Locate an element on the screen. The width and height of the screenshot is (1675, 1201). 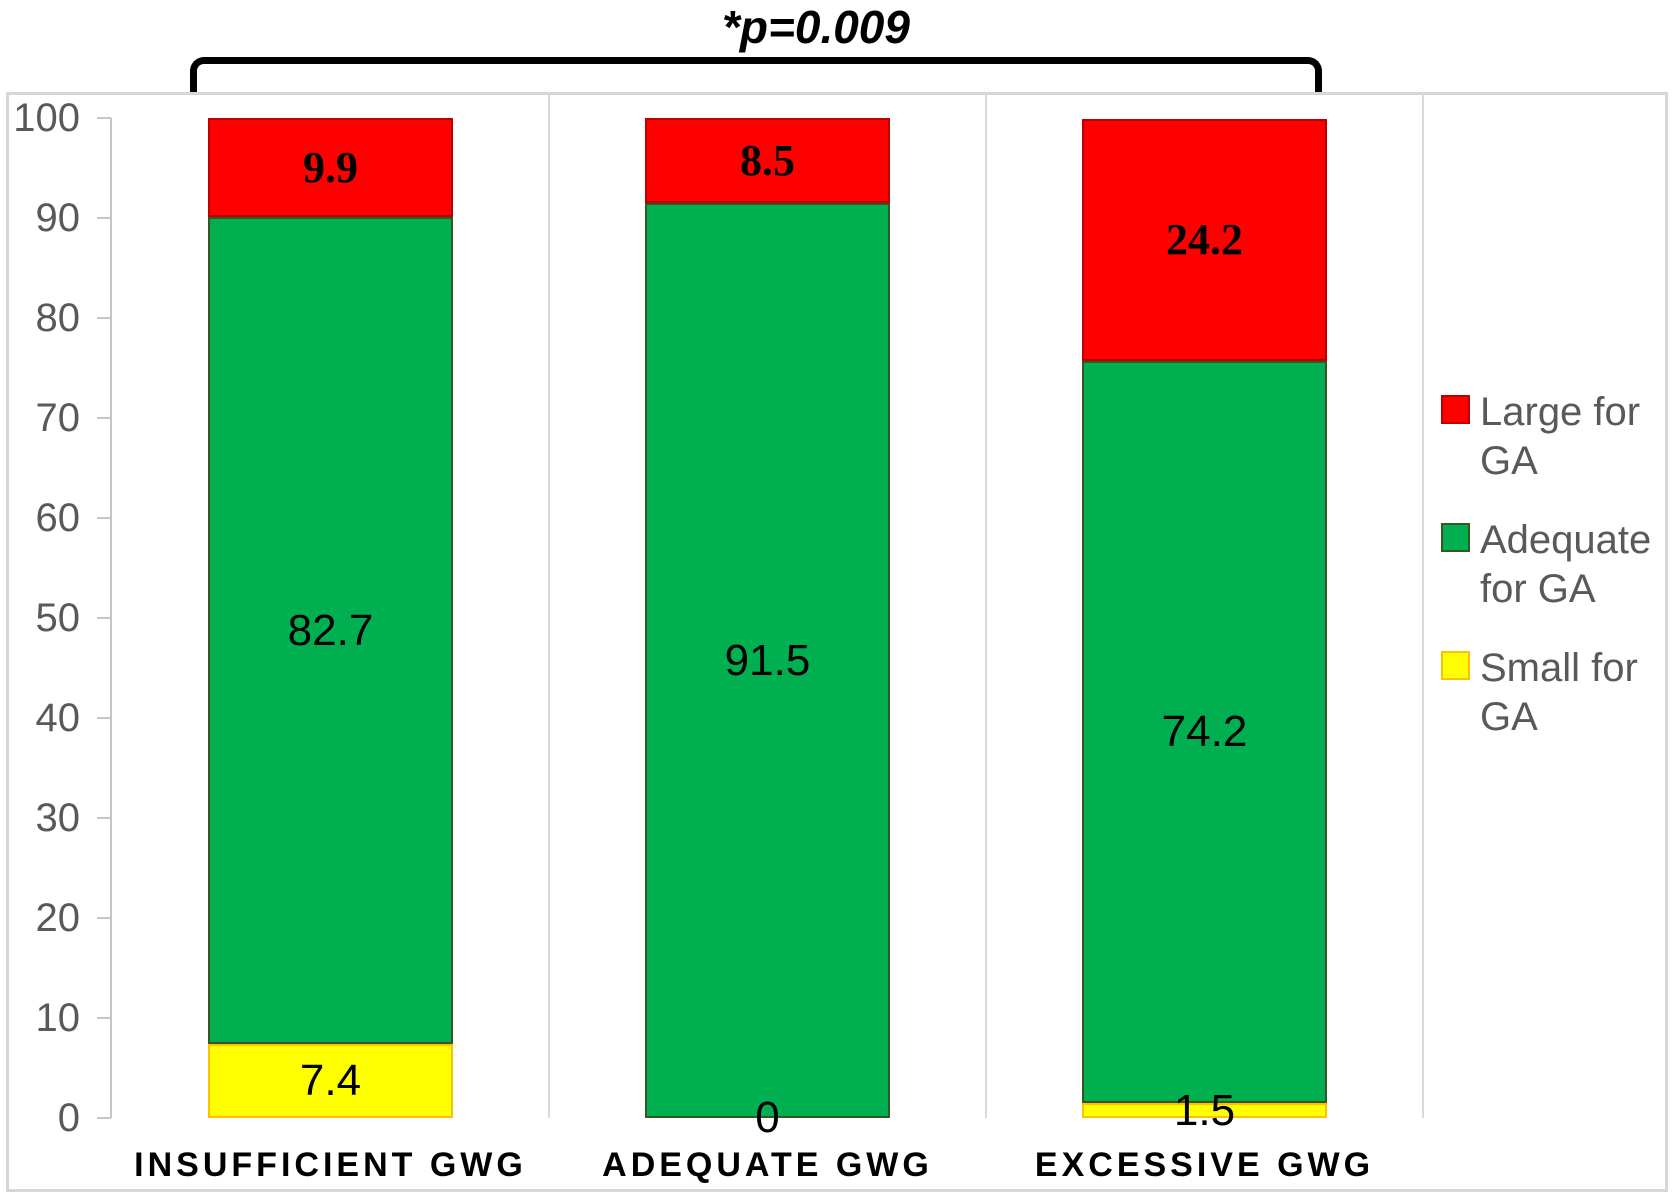
y-axis-tick-label: 80 is located at coordinates (58, 318).